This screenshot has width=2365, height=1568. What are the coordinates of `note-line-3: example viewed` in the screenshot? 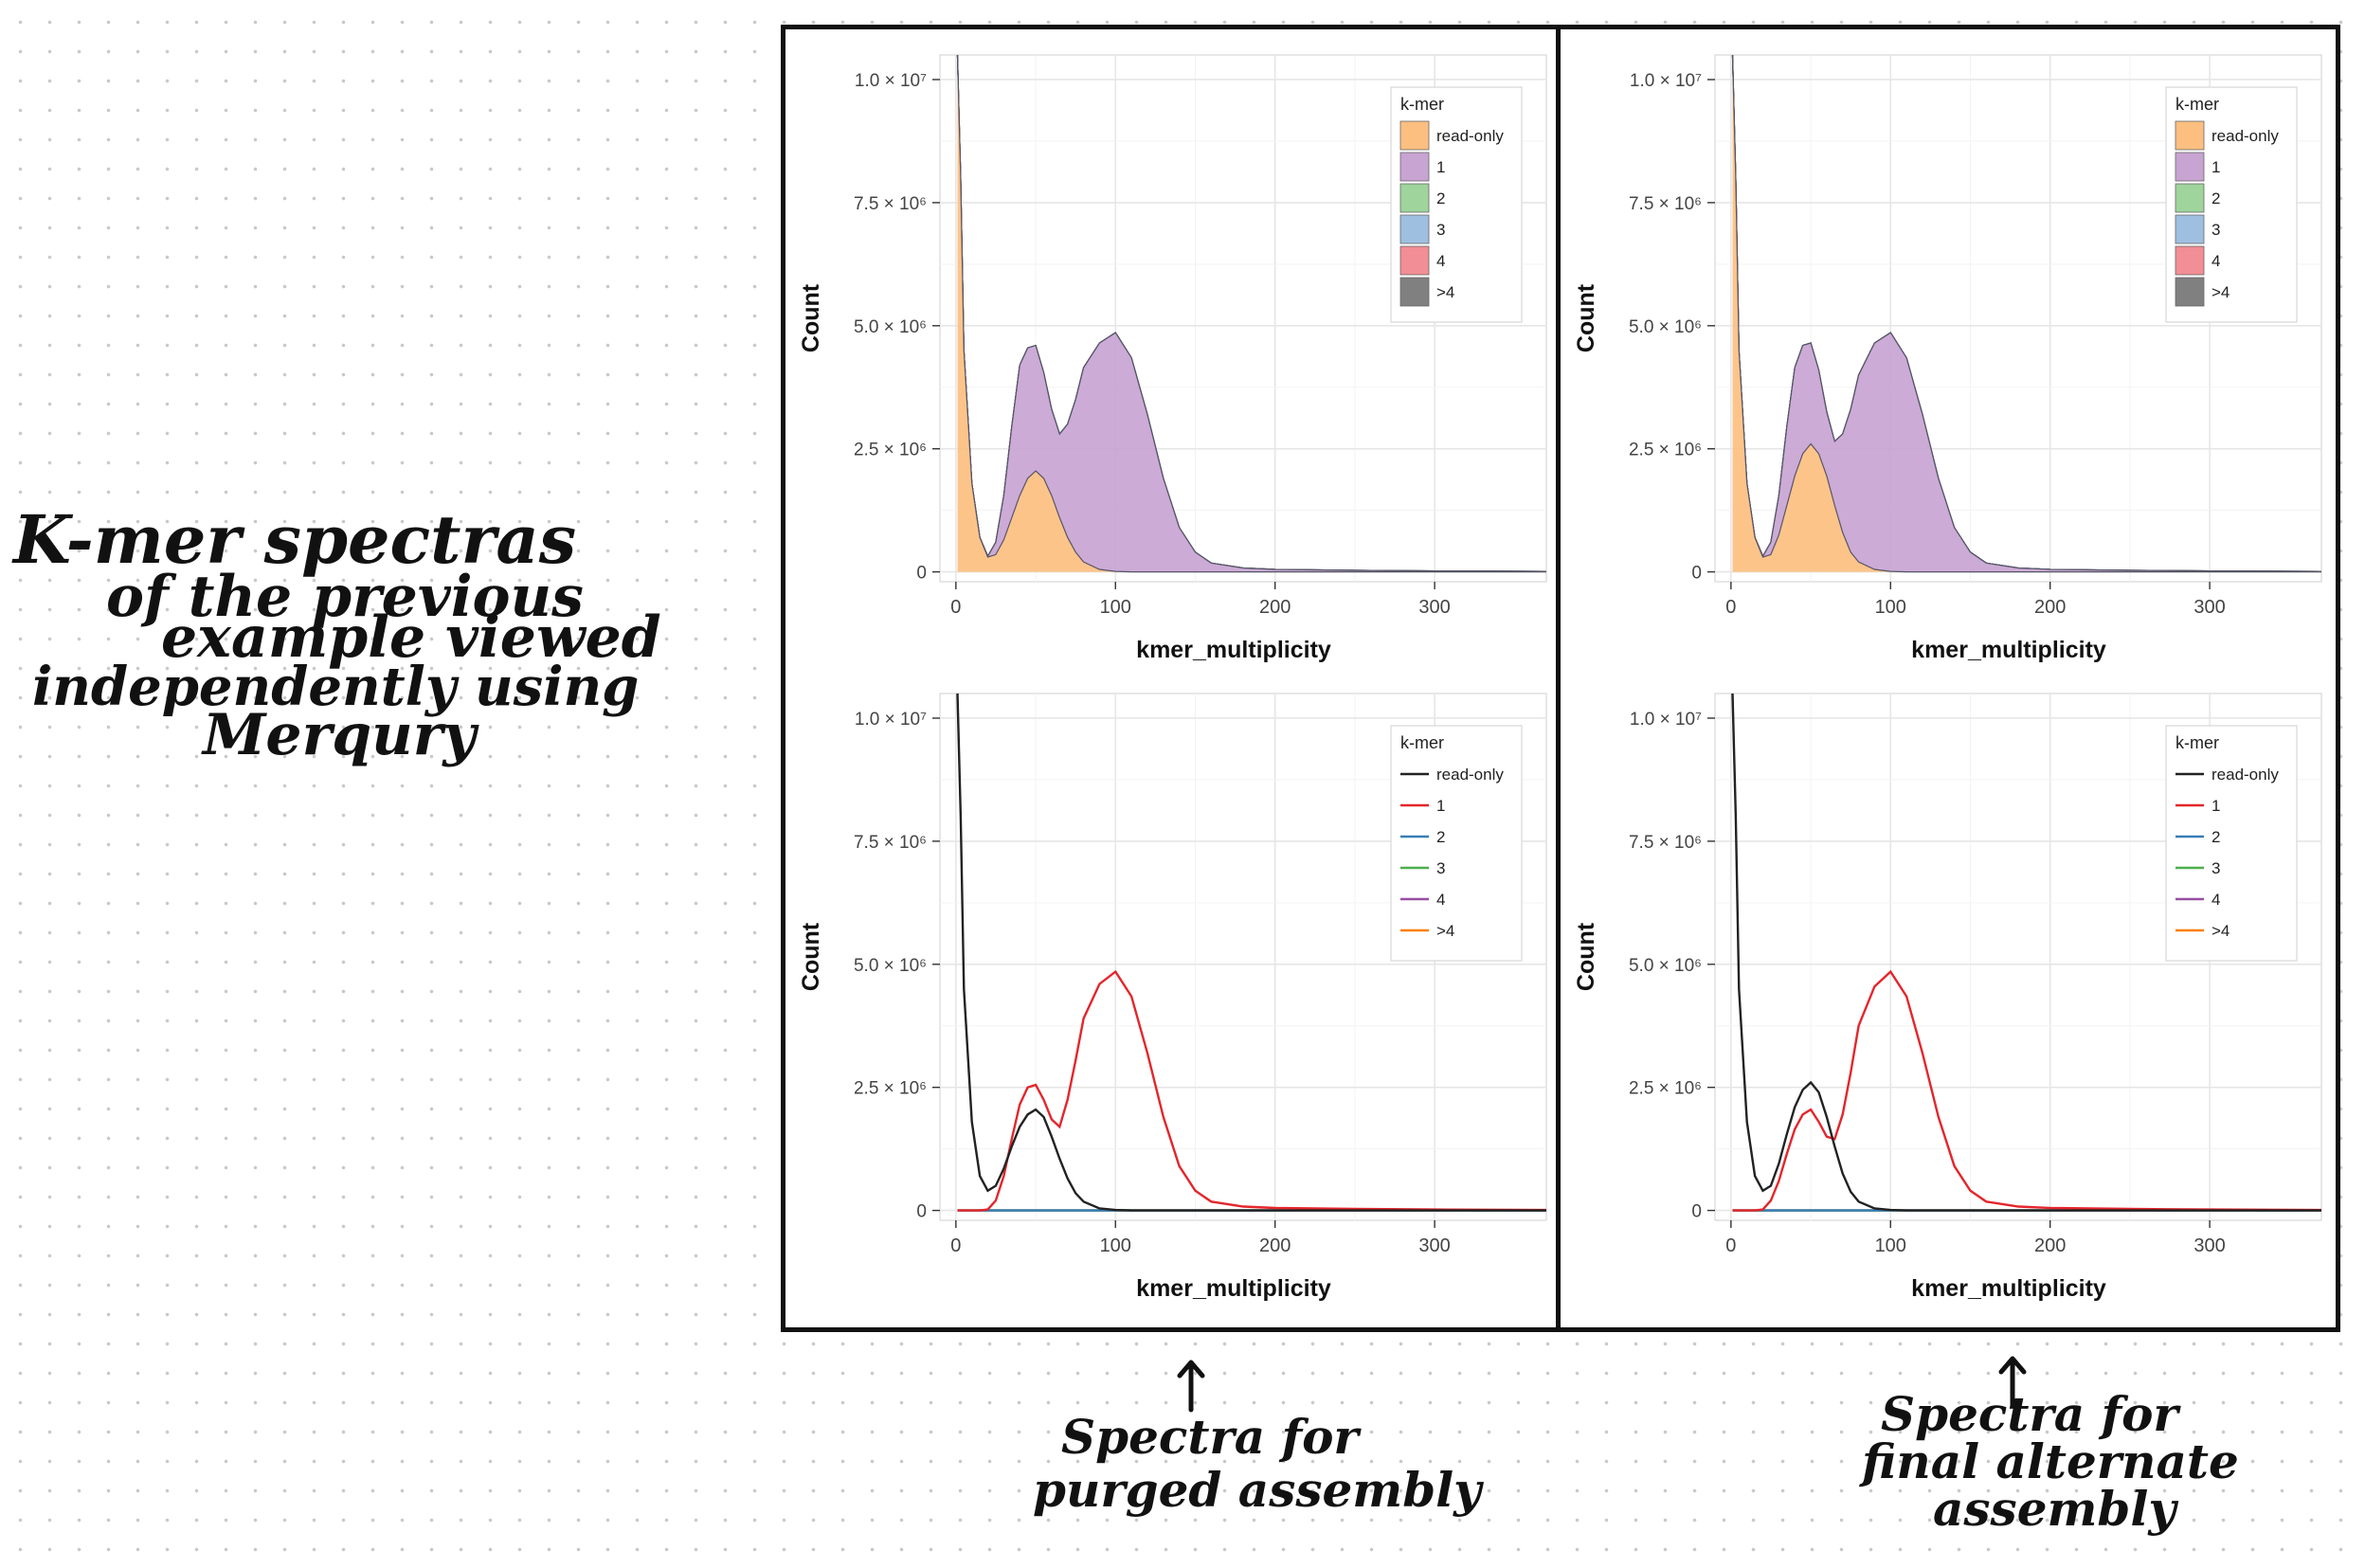 It's located at (411, 637).